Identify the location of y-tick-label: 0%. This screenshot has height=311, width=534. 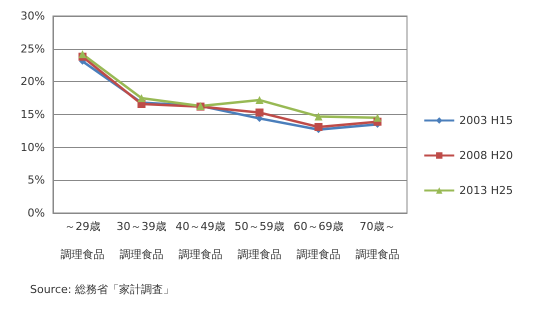
(36, 213).